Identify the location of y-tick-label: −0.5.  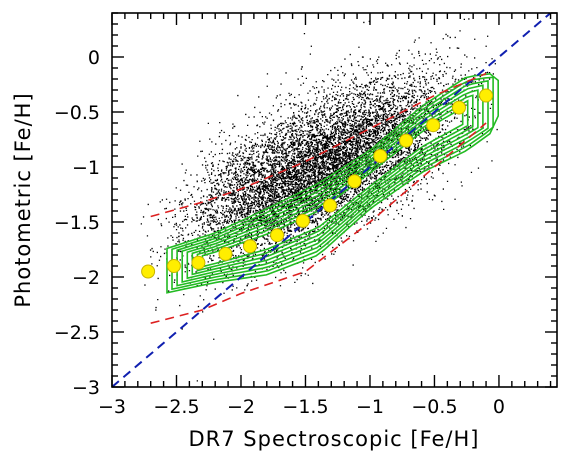
(77, 113).